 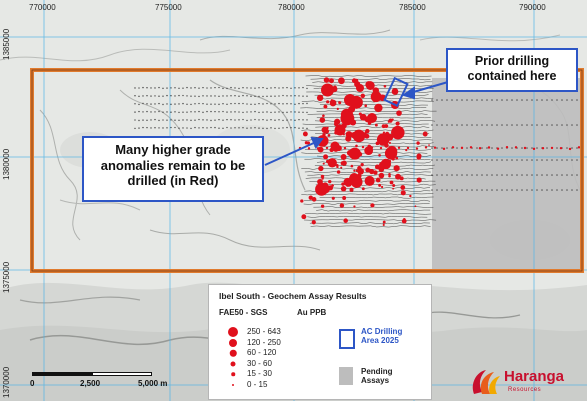 What do you see at coordinates (291, 7) in the screenshot?
I see `coord-top-3: 780000` at bounding box center [291, 7].